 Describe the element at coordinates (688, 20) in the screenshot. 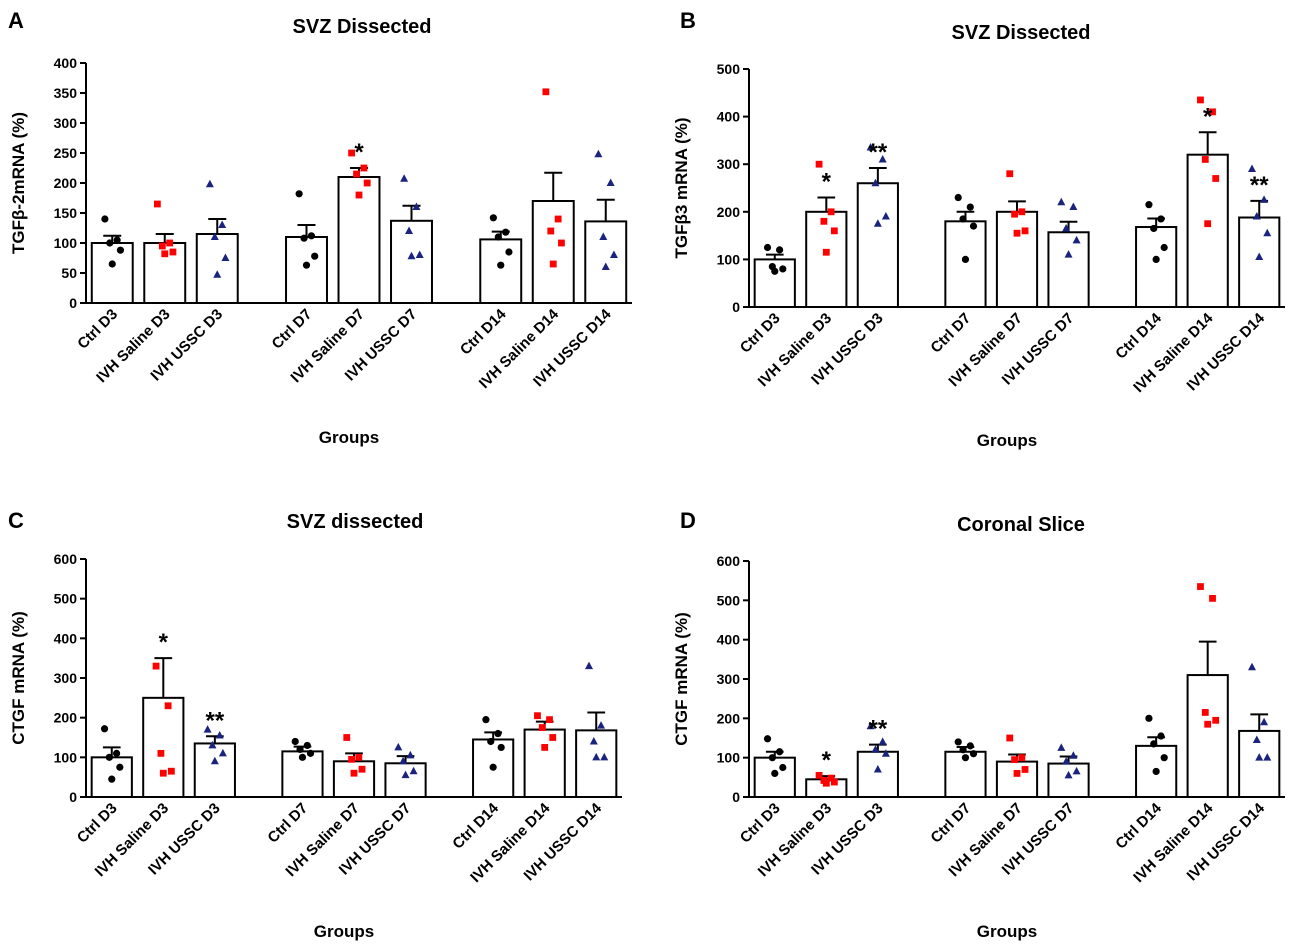

I see `panel-letter: B` at that location.